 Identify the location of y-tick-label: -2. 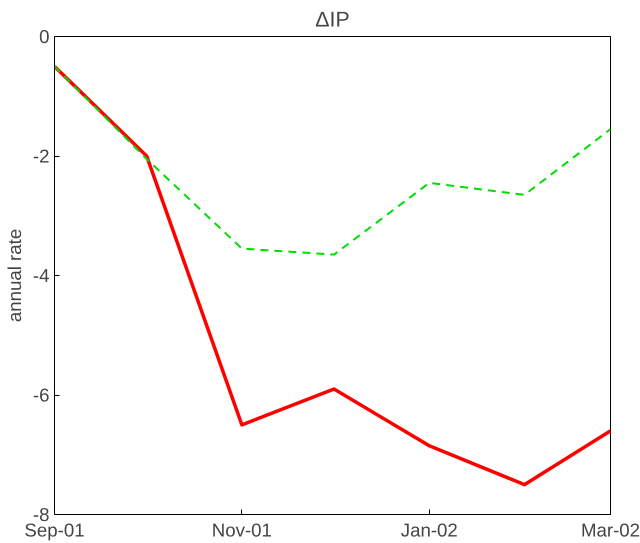
(41, 156).